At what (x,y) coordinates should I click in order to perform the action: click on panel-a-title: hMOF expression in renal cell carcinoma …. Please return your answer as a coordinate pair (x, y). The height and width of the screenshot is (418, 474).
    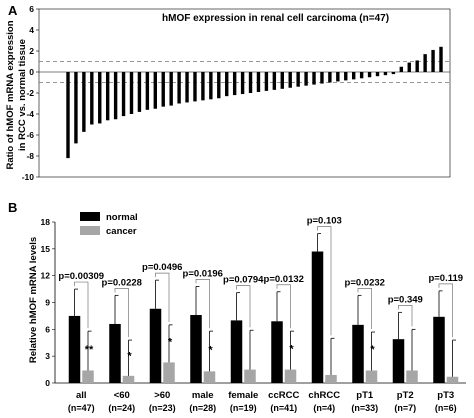
    Looking at the image, I should click on (275, 18).